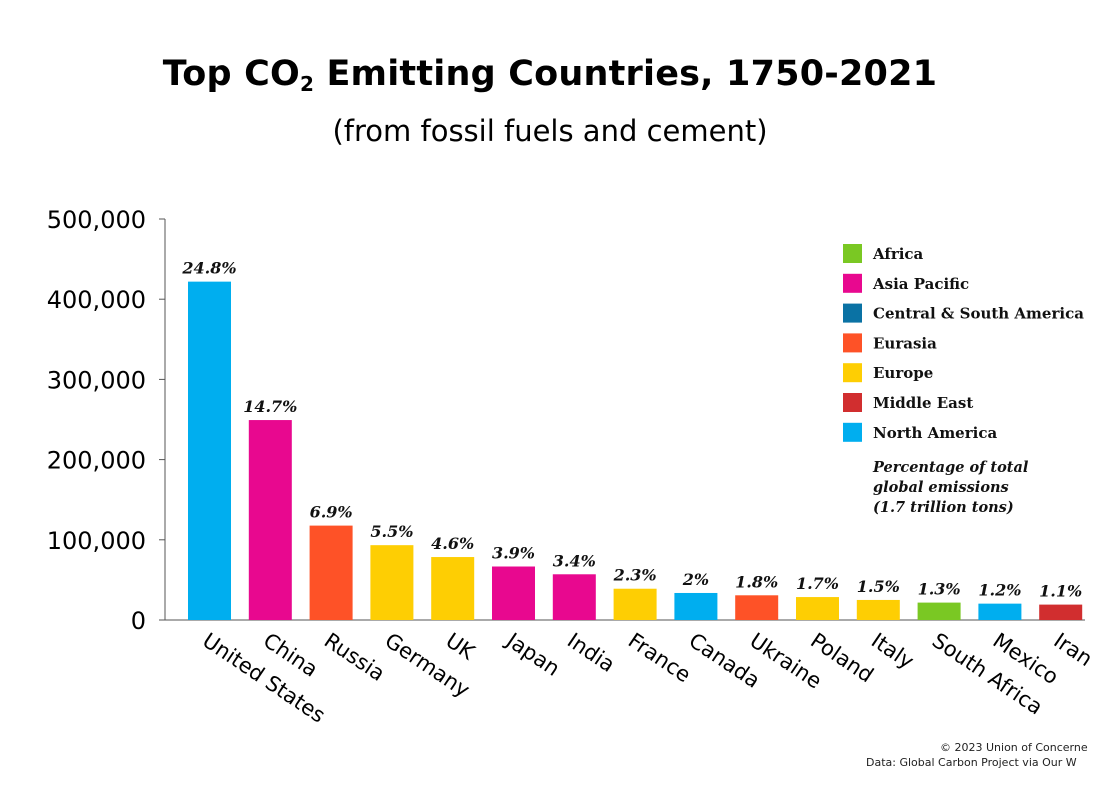  I want to click on data-label: 24.8%, so click(208, 268).